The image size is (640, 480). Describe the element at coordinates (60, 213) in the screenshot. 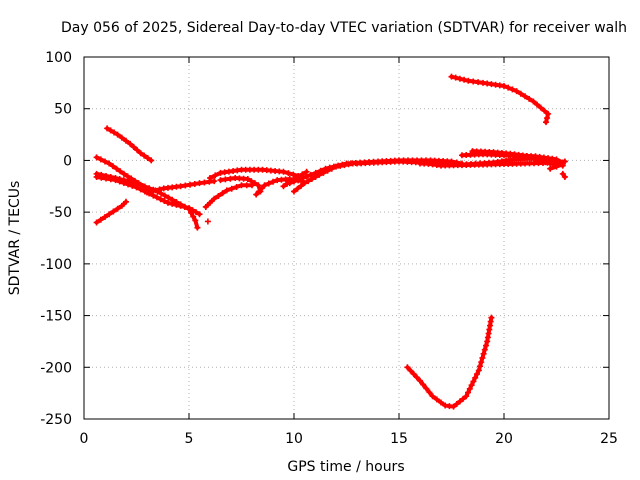

I see `y-tick-label: -50` at that location.